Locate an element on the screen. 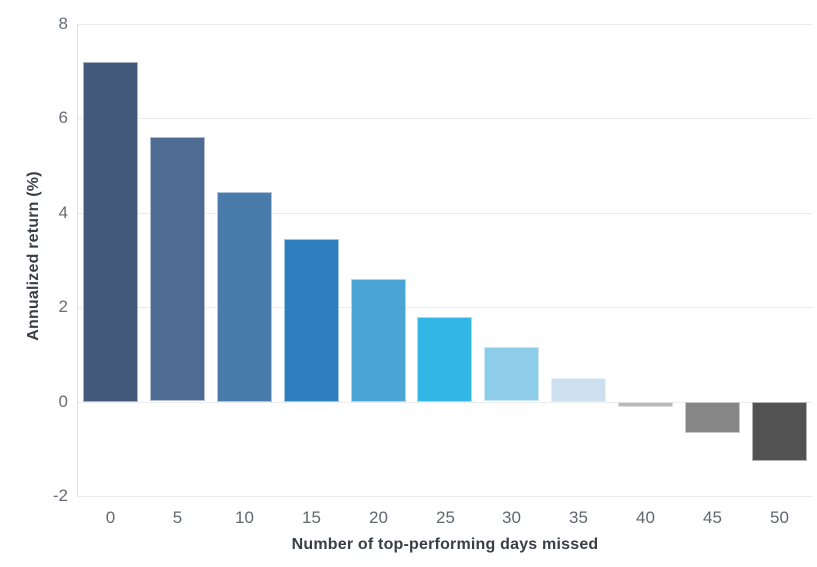 The height and width of the screenshot is (567, 817). y-tick-label: 6 is located at coordinates (63, 117).